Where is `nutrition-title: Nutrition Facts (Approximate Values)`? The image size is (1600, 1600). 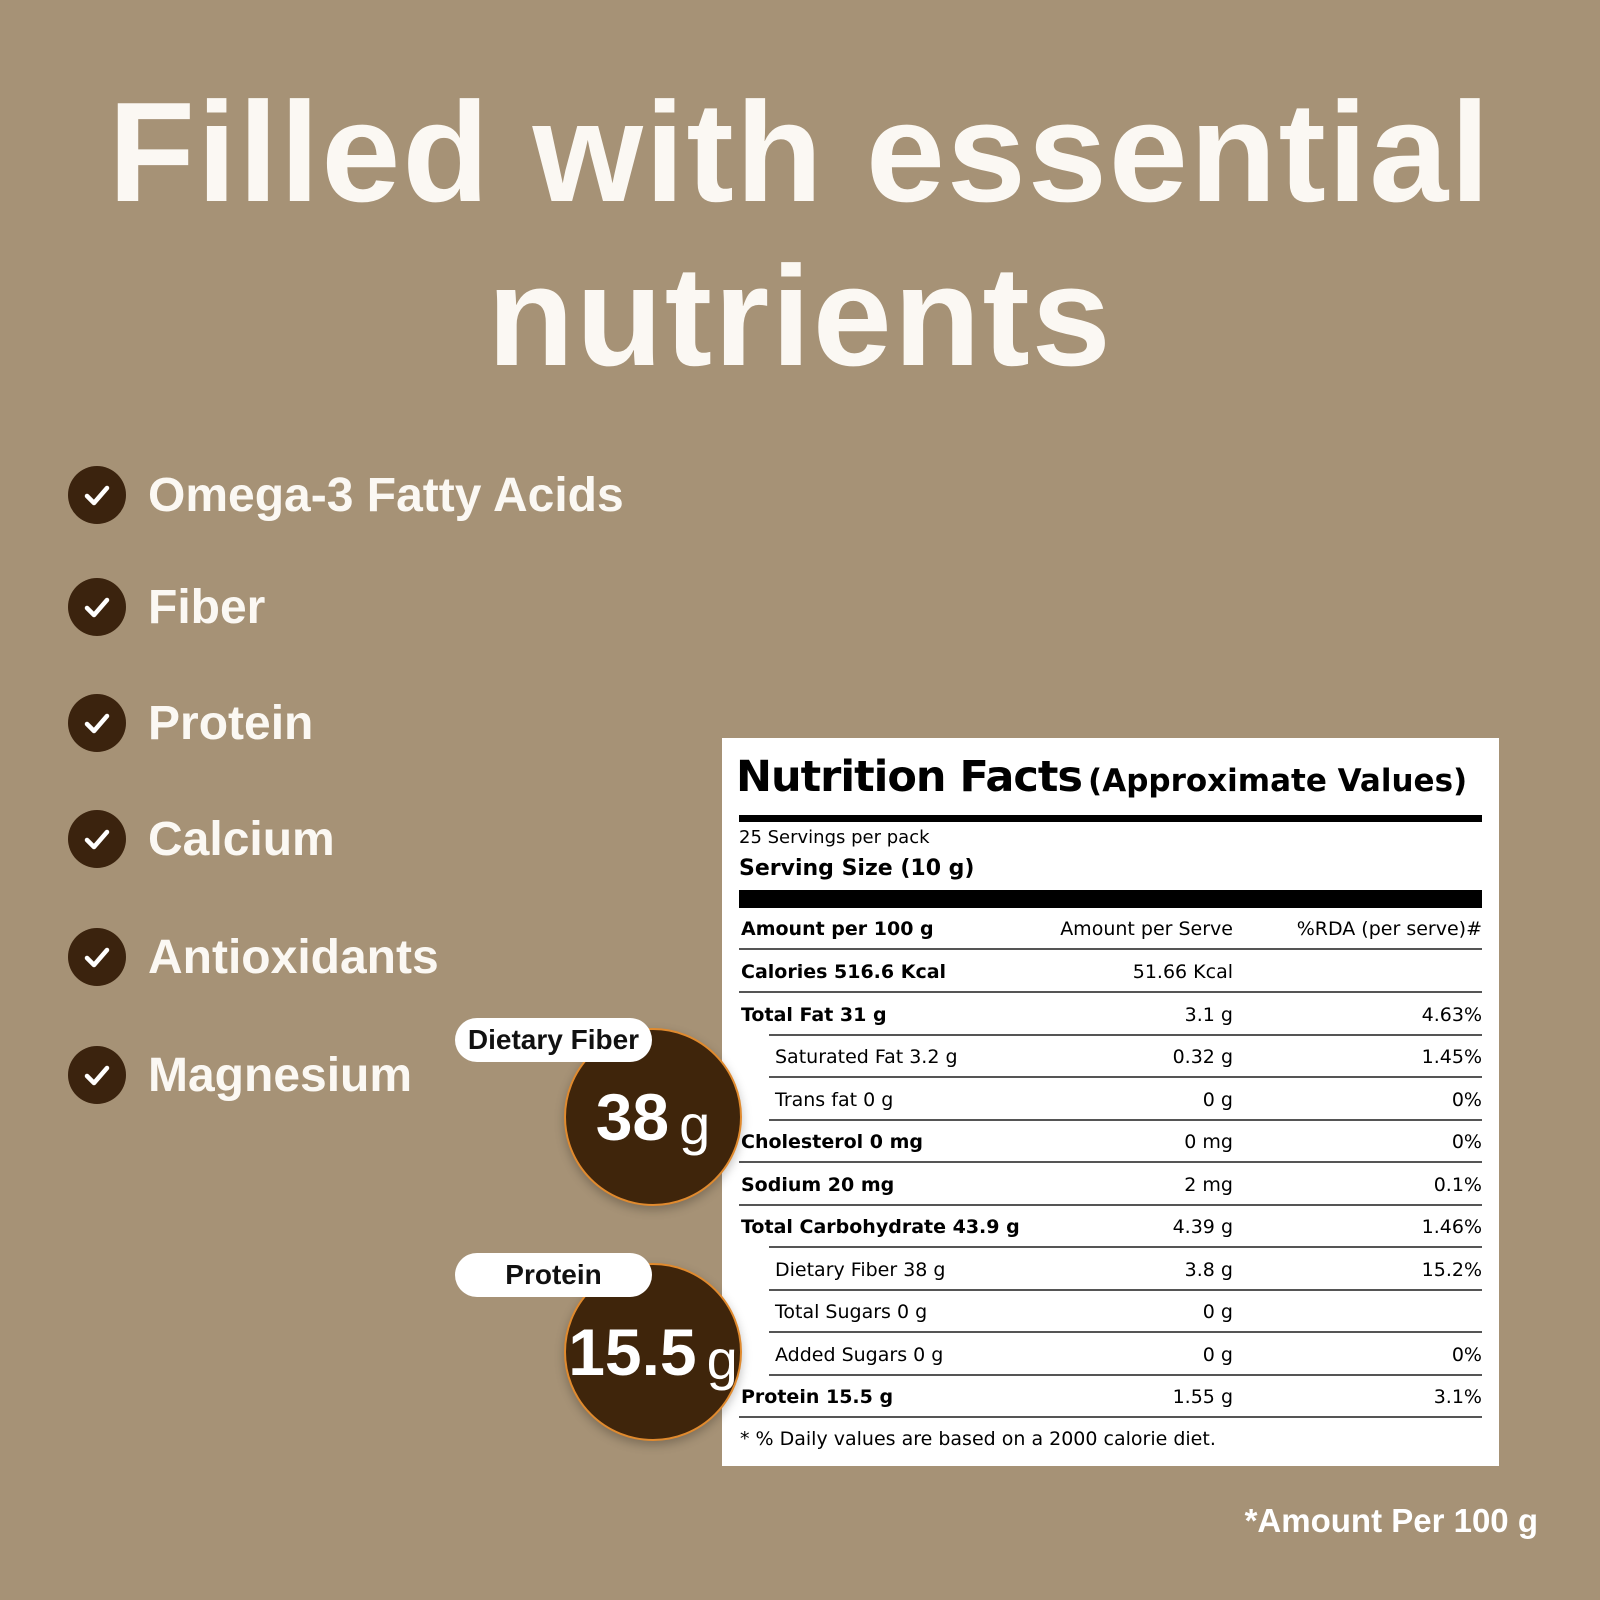
nutrition-title: Nutrition Facts (Approximate Values) is located at coordinates (1101, 777).